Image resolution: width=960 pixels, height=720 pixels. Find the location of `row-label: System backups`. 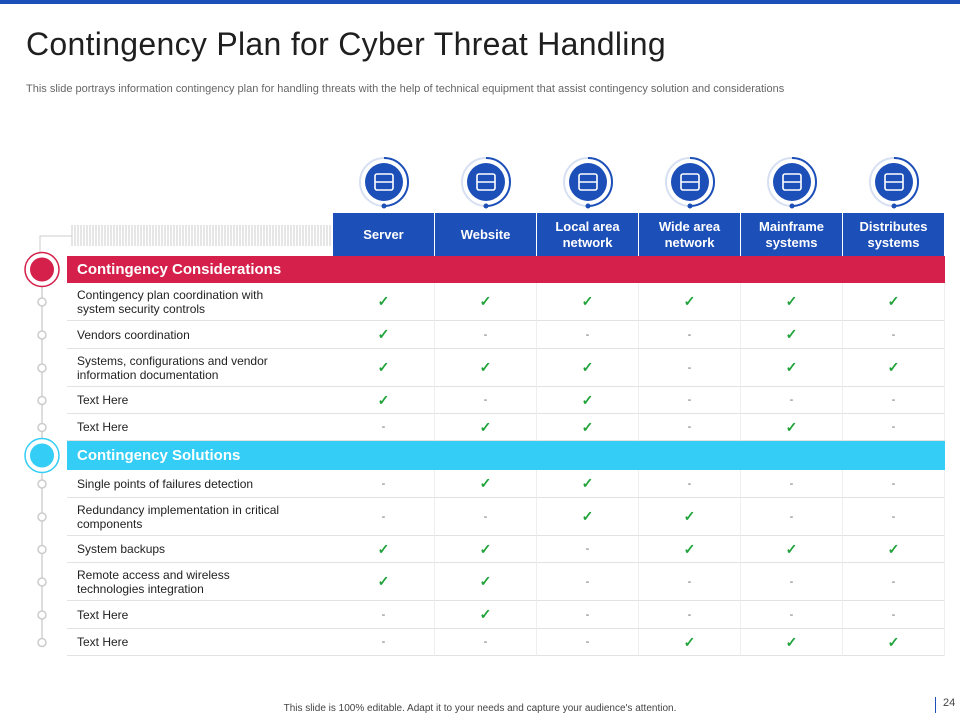

row-label: System backups is located at coordinates (200, 549).